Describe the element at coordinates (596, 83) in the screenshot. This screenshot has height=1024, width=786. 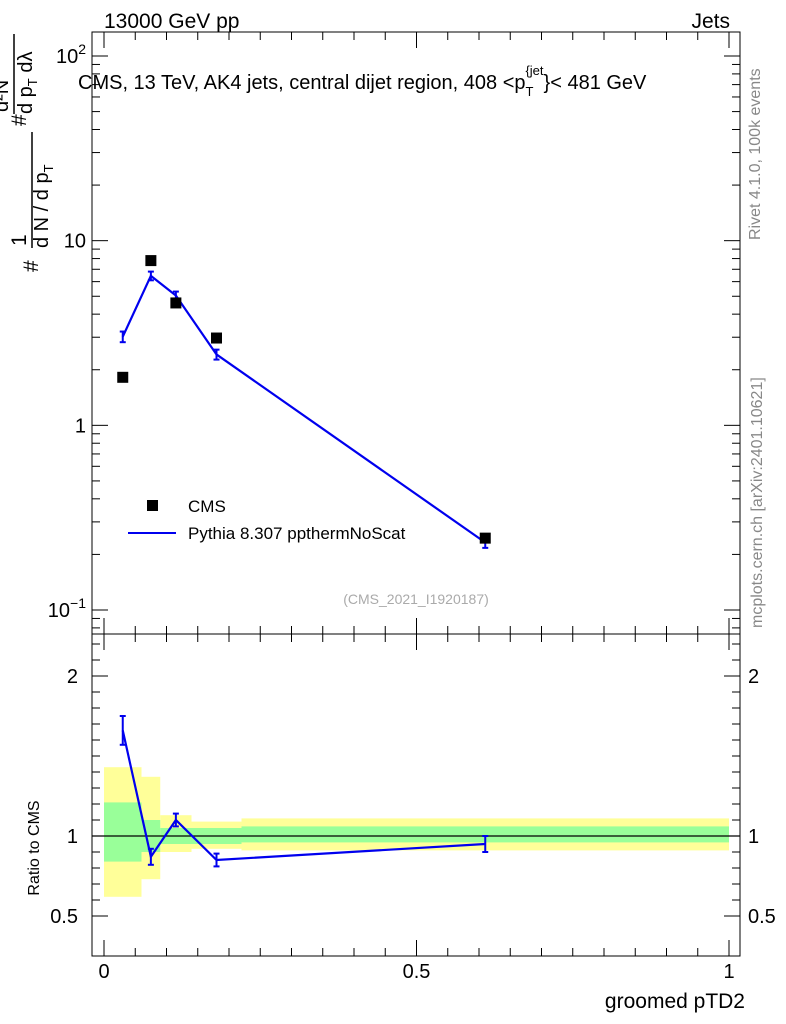
I see `main-title-after: }< 481 GeV` at that location.